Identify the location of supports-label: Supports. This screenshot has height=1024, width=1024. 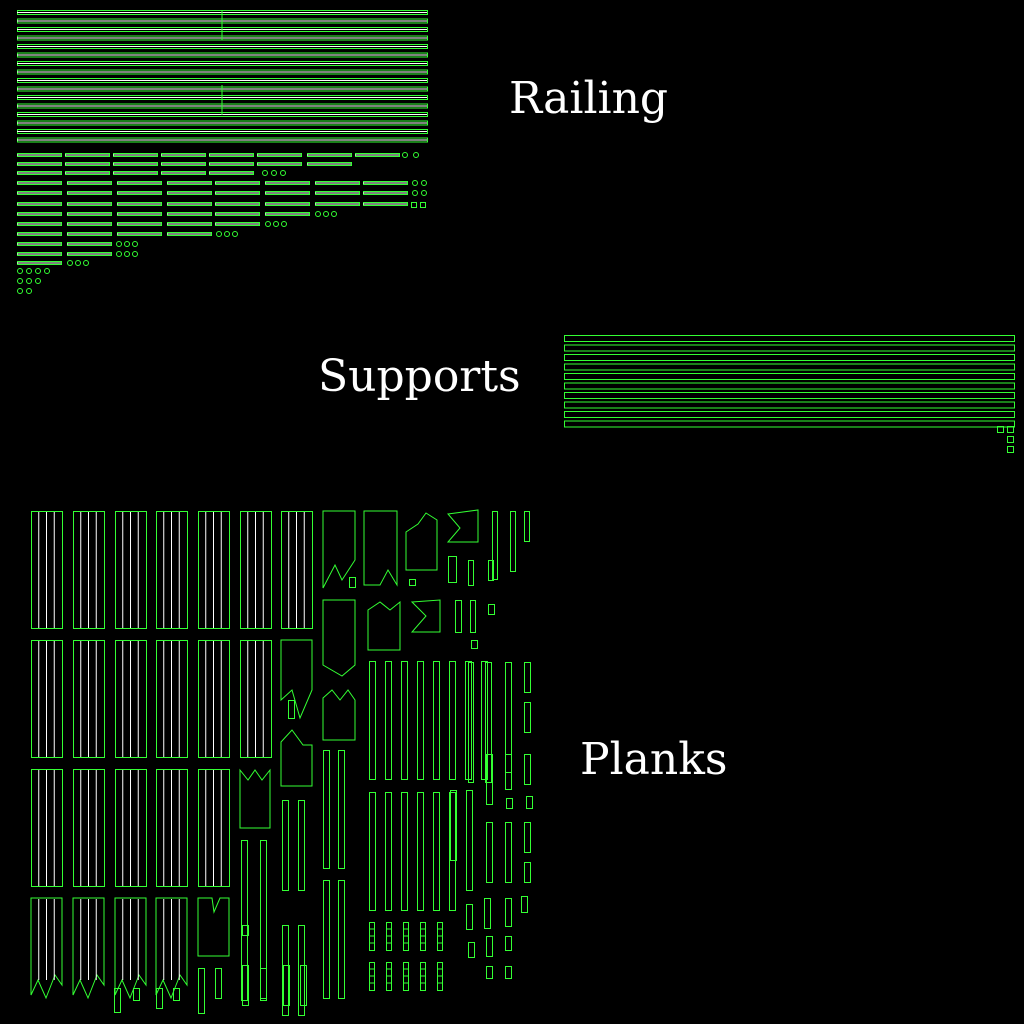
(419, 376).